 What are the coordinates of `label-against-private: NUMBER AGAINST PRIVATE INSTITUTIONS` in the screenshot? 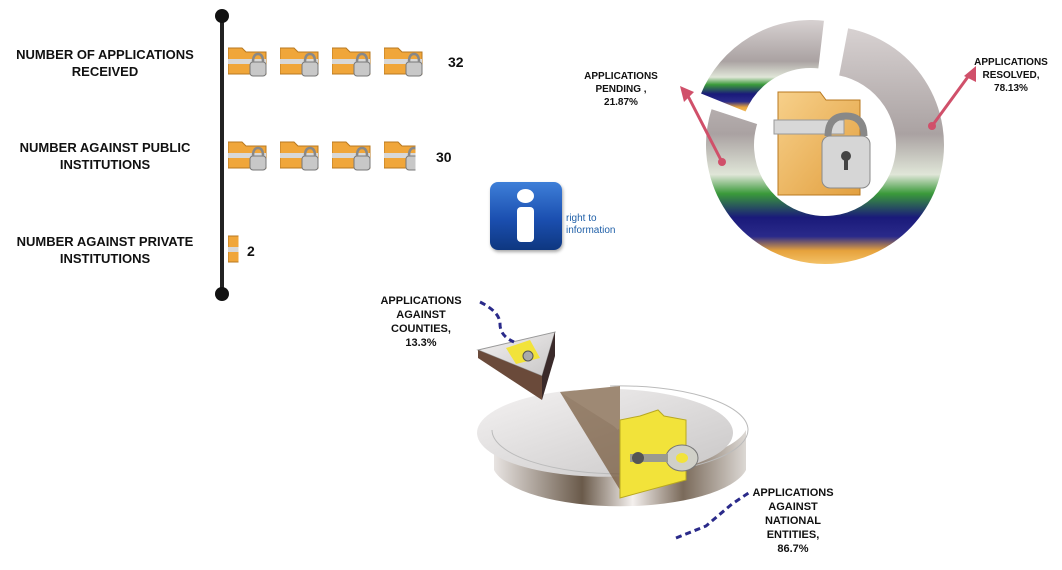 It's located at (105, 250).